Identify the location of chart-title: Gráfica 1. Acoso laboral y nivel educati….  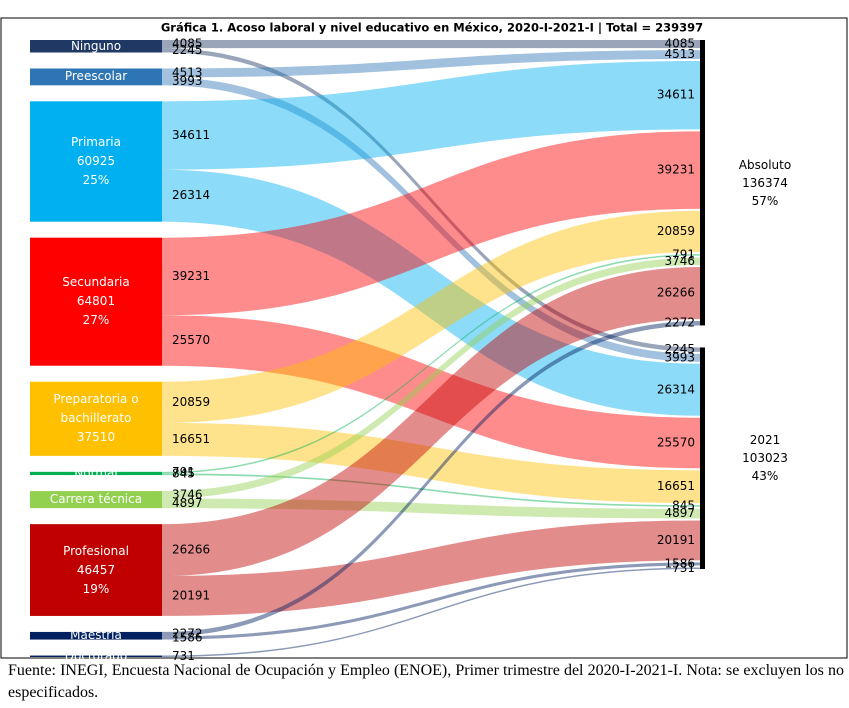
(432, 28).